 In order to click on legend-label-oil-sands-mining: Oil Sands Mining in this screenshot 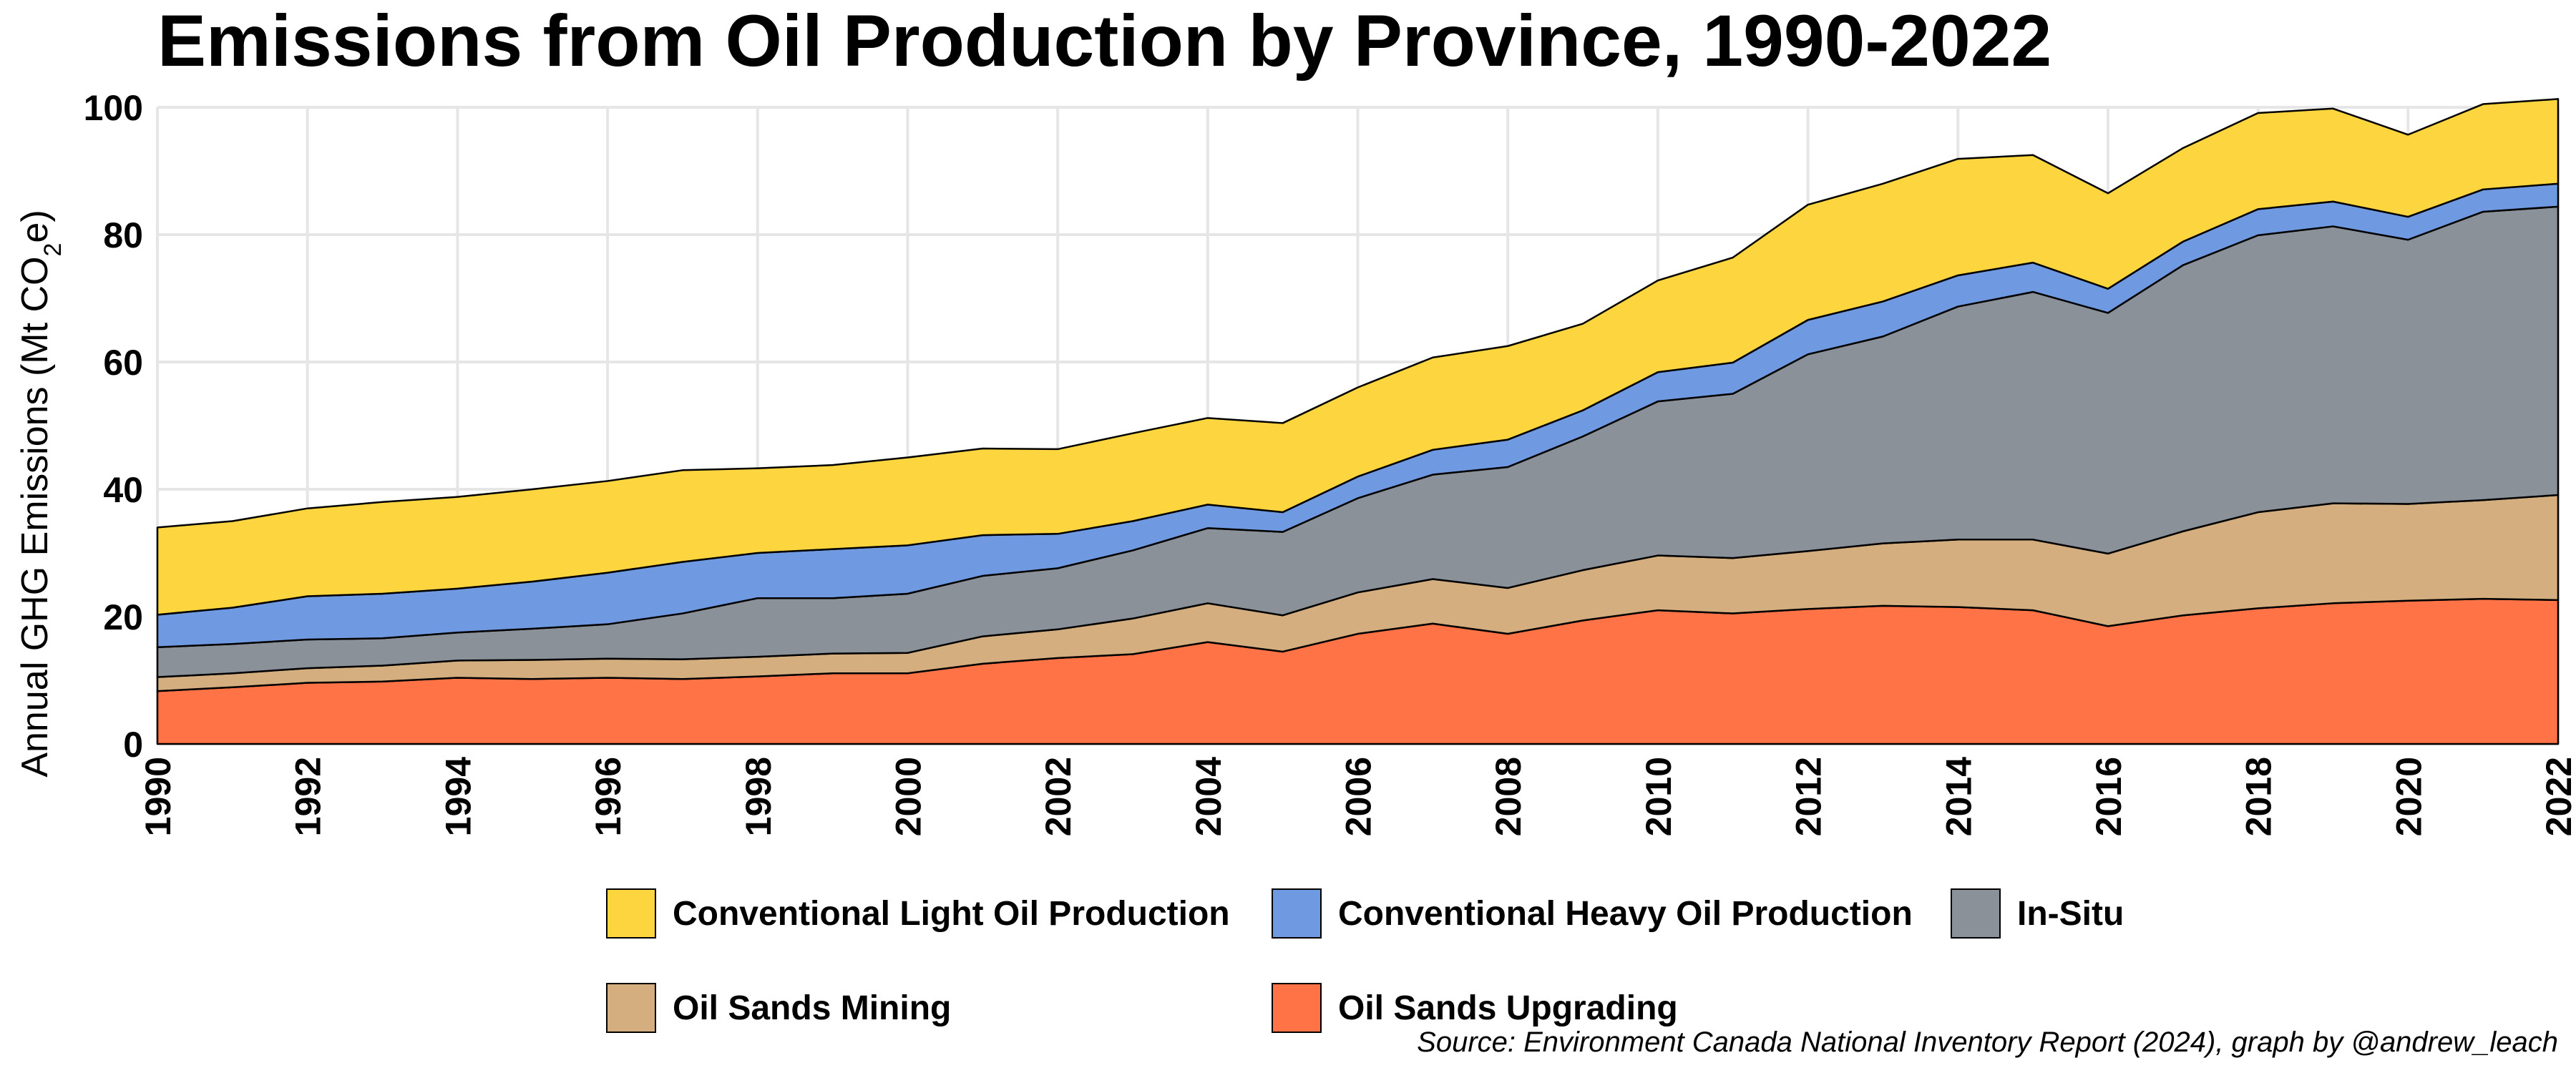, I will do `click(812, 1008)`.